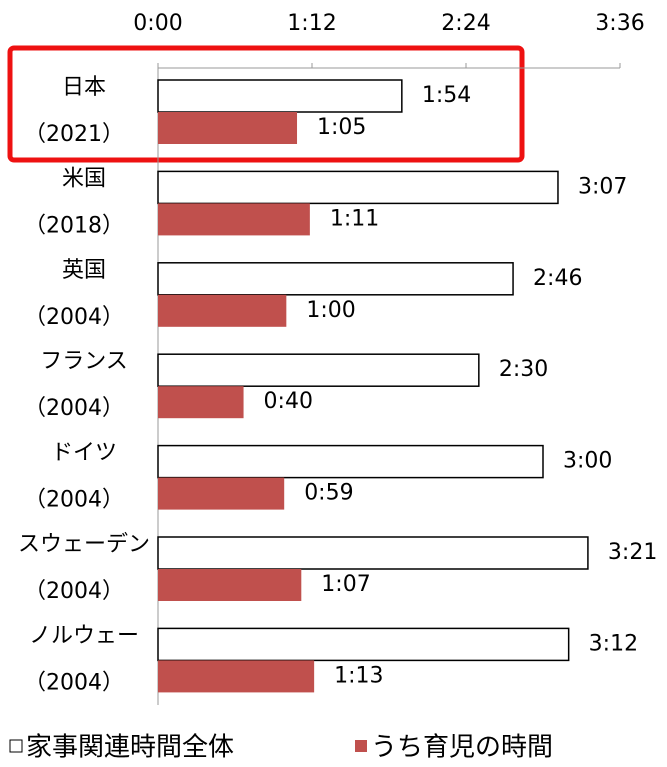  What do you see at coordinates (84, 635) in the screenshot?
I see `category-label: ノルウェー` at bounding box center [84, 635].